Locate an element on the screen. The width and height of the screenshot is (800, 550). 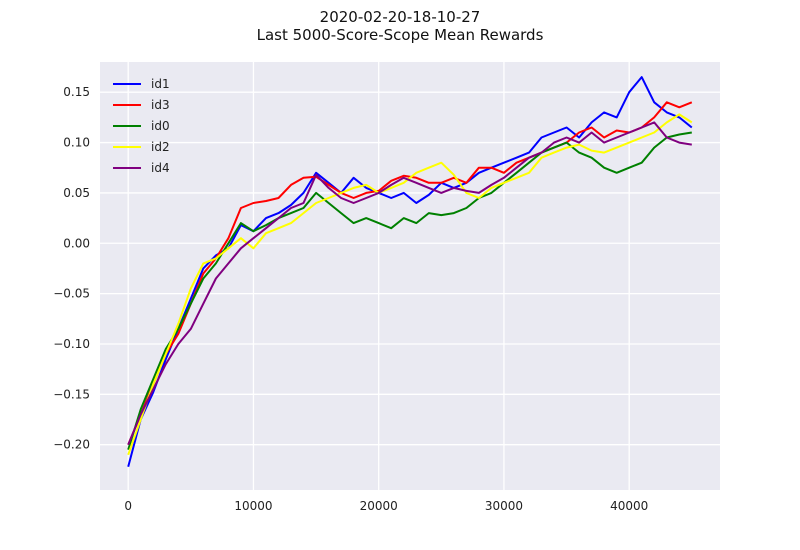
legend-label-id0: id0 is located at coordinates (160, 126).